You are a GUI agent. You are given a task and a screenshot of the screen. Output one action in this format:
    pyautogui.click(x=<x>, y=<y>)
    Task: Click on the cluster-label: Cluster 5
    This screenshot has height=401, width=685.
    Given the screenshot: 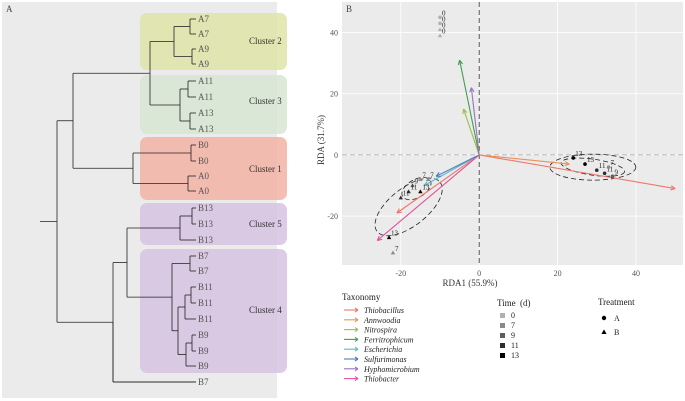 What is the action you would take?
    pyautogui.click(x=265, y=224)
    